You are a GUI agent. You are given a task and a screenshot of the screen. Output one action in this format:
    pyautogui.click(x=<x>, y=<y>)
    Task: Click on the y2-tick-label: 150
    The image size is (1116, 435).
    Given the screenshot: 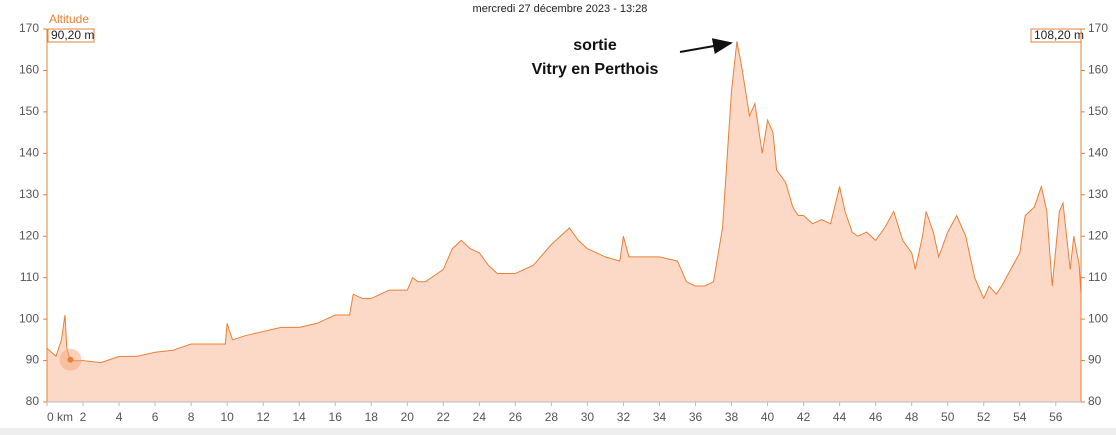 What is the action you would take?
    pyautogui.click(x=1098, y=111)
    